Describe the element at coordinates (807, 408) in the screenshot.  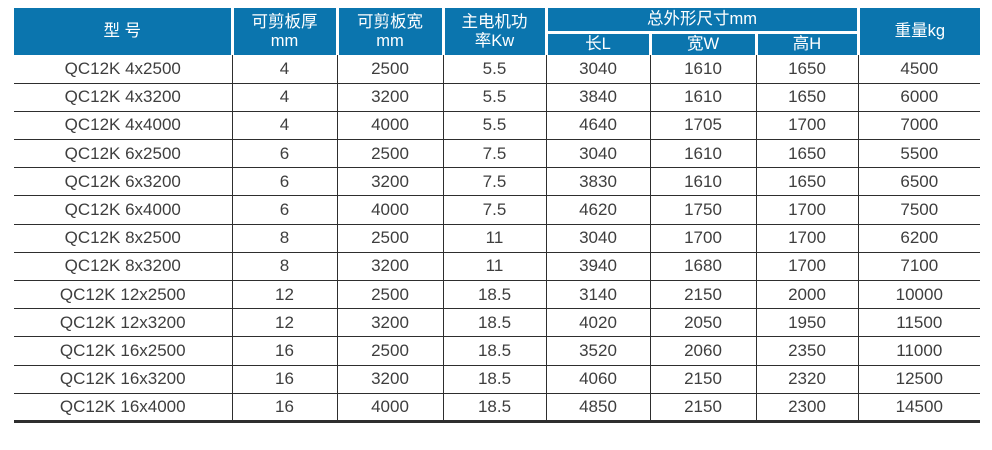
I see `cell-height-h: 2300` at that location.